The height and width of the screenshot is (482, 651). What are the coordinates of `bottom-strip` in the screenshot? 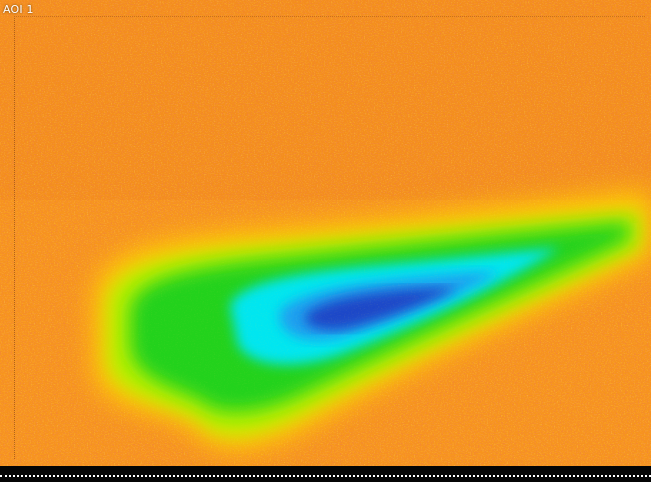 It's located at (325, 474).